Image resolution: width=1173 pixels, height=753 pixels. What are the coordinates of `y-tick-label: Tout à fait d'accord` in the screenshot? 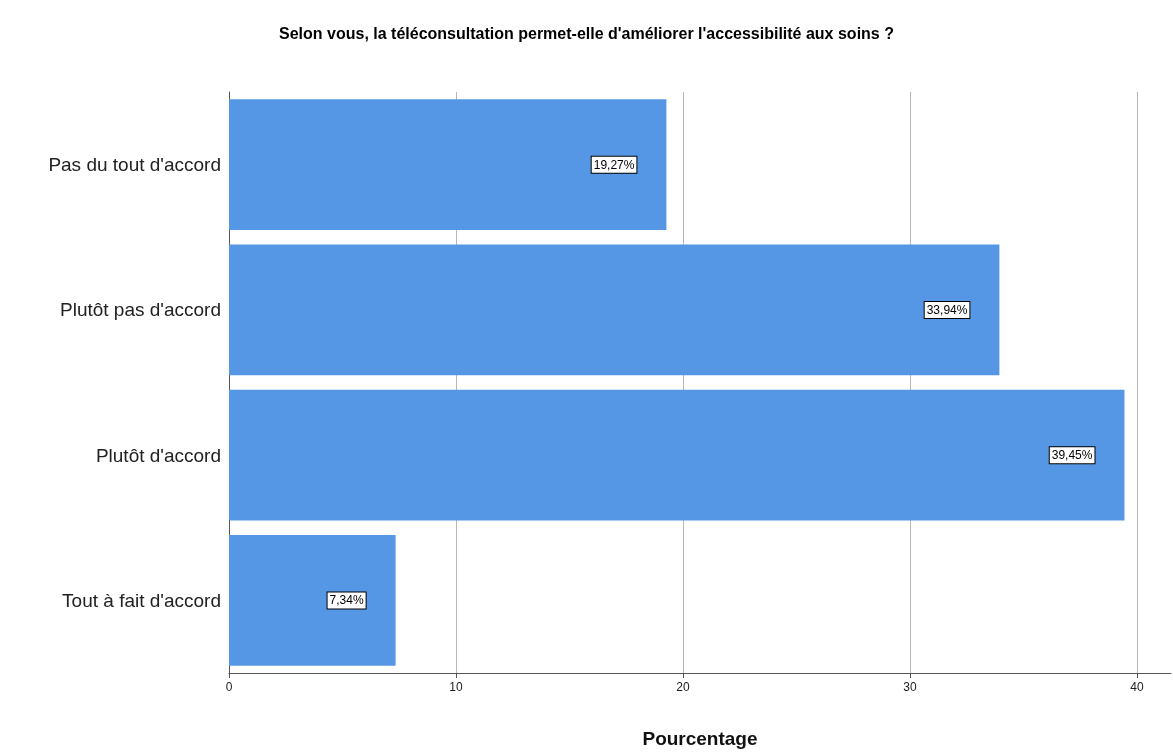 It's located at (141, 600).